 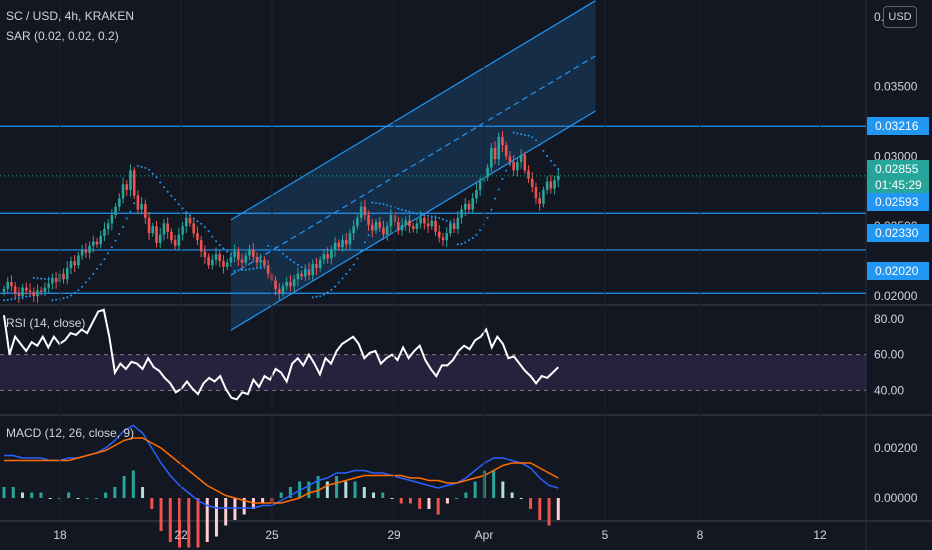 What do you see at coordinates (889, 355) in the screenshot?
I see `rsi-tick-label: 60.00` at bounding box center [889, 355].